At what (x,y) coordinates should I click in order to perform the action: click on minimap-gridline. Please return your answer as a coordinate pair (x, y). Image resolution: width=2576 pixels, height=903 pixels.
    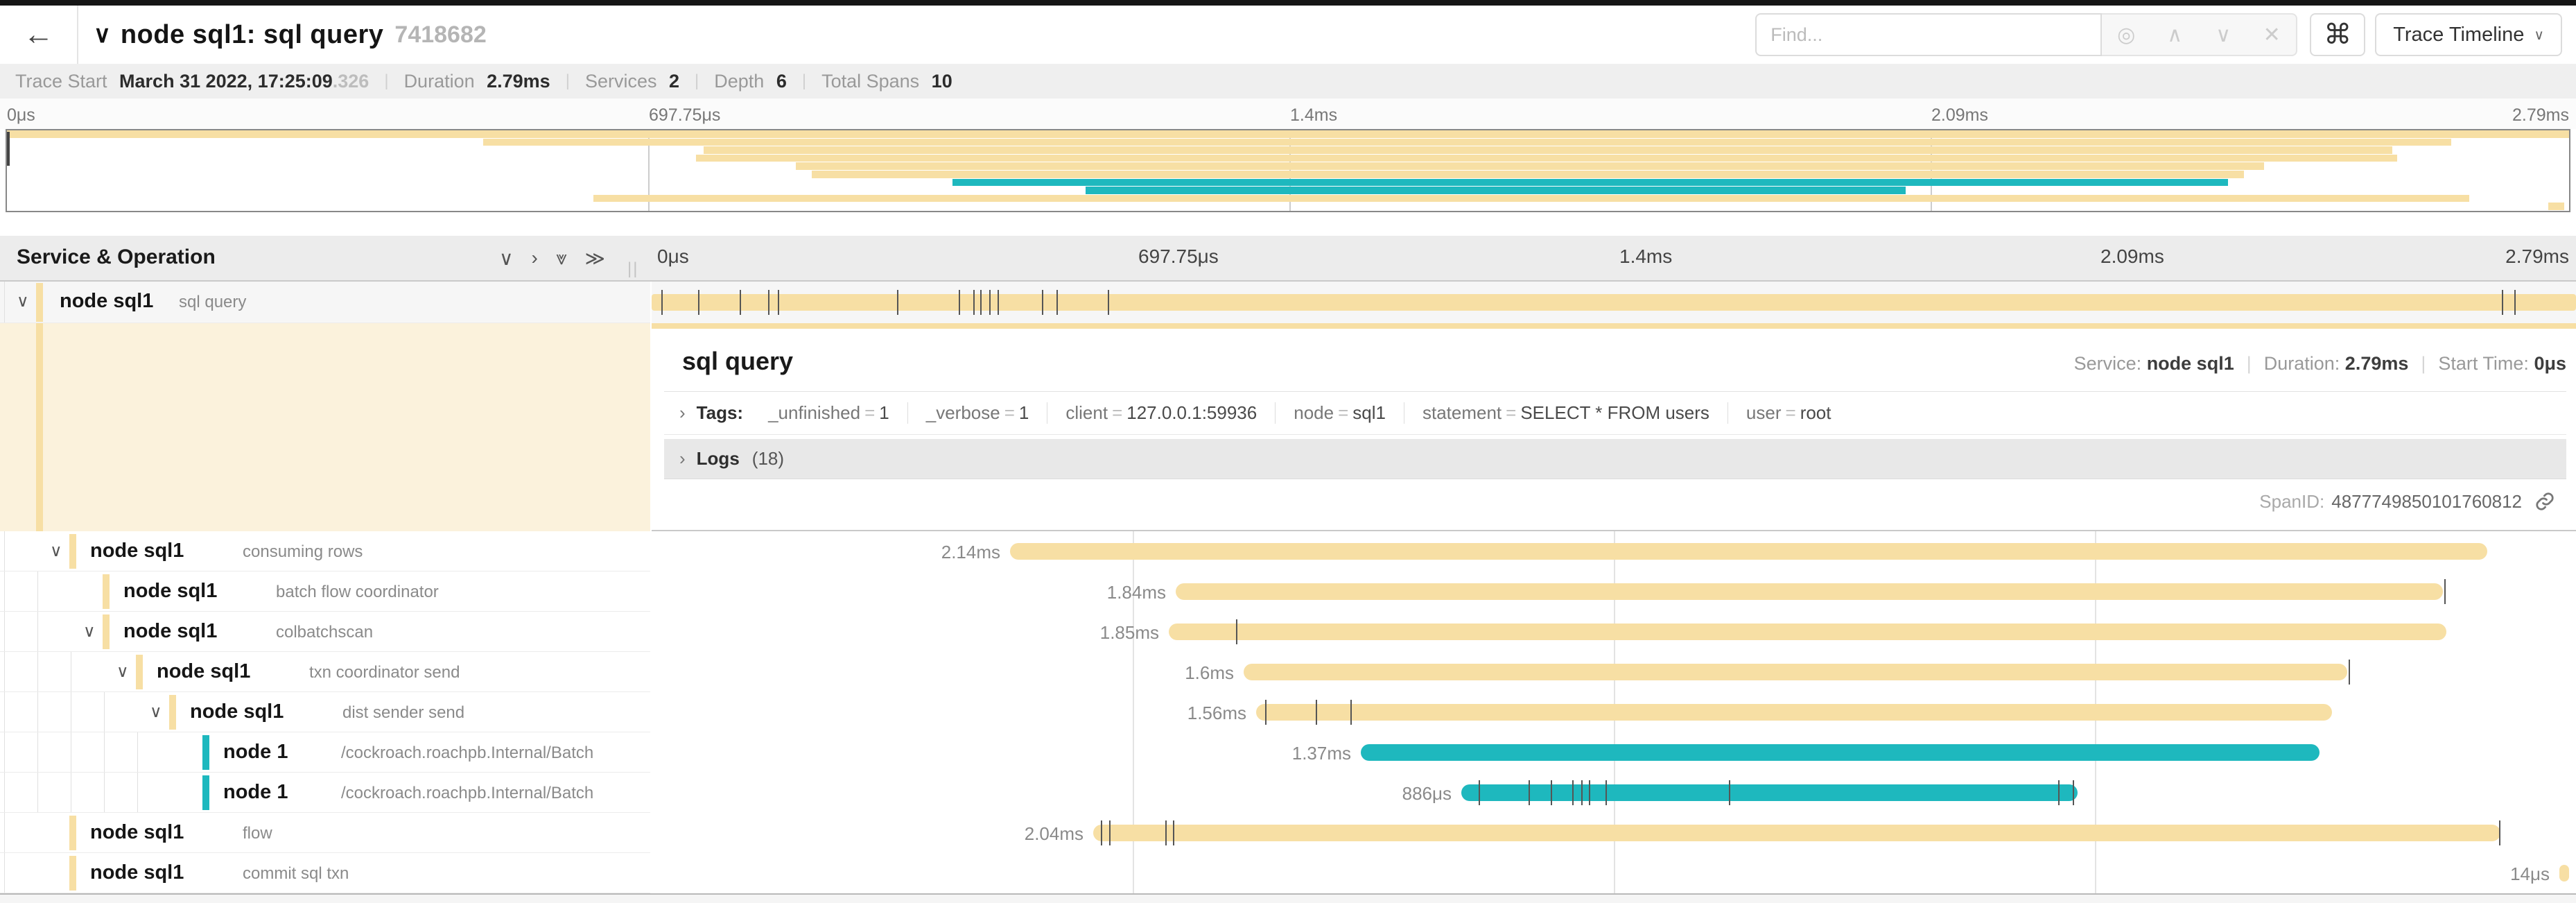
    Looking at the image, I should click on (649, 170).